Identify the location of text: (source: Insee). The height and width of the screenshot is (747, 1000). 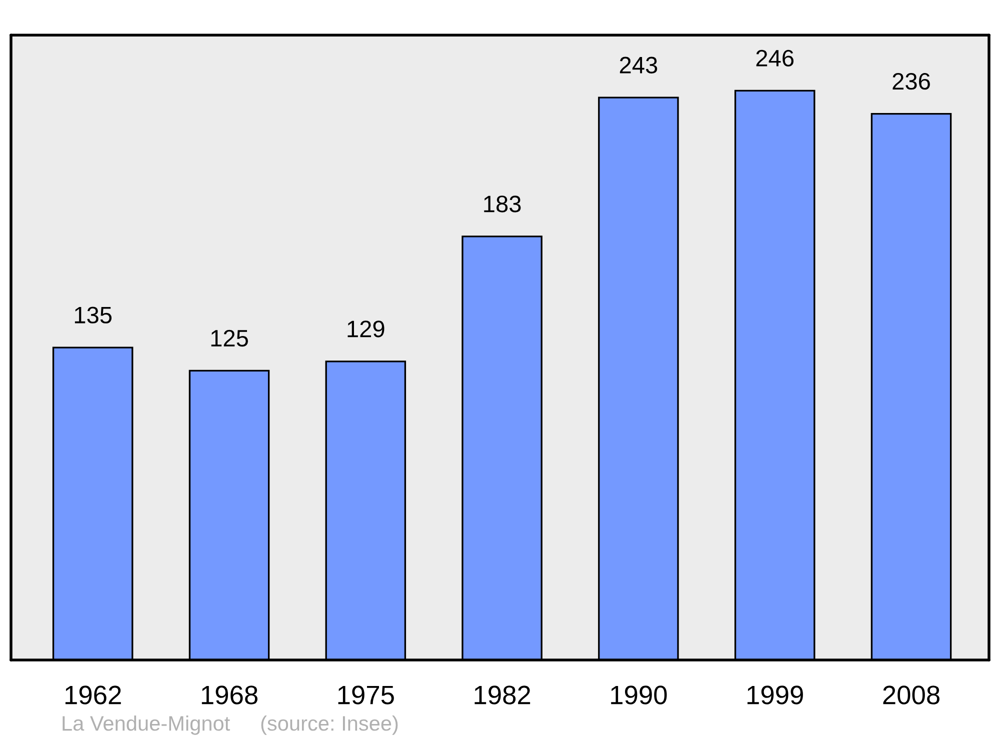
(329, 725).